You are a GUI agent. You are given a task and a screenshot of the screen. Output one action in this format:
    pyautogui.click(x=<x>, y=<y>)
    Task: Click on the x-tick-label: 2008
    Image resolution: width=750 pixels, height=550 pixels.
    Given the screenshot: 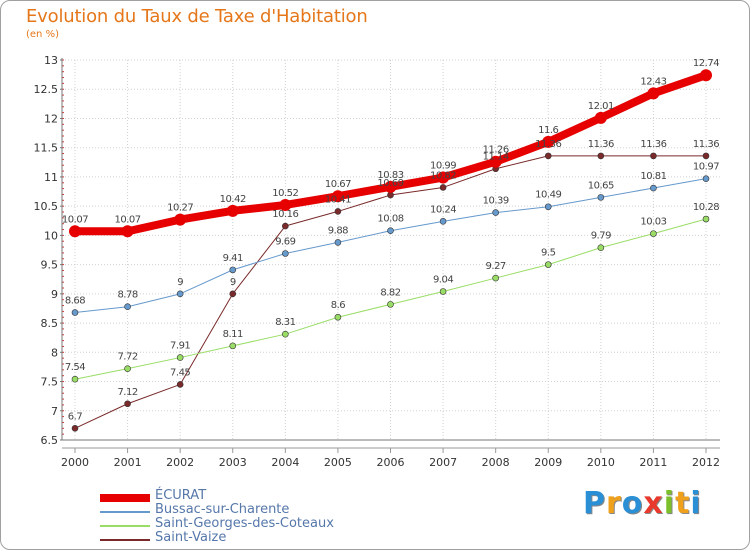 What is the action you would take?
    pyautogui.click(x=496, y=462)
    